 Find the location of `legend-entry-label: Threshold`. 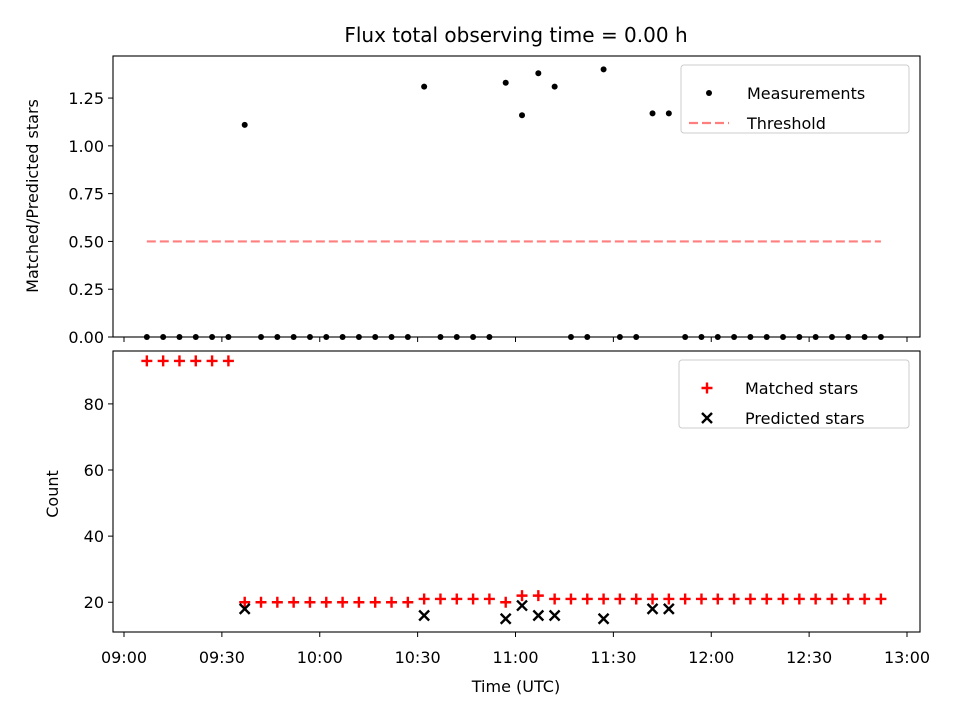

legend-entry-label: Threshold is located at coordinates (786, 123).